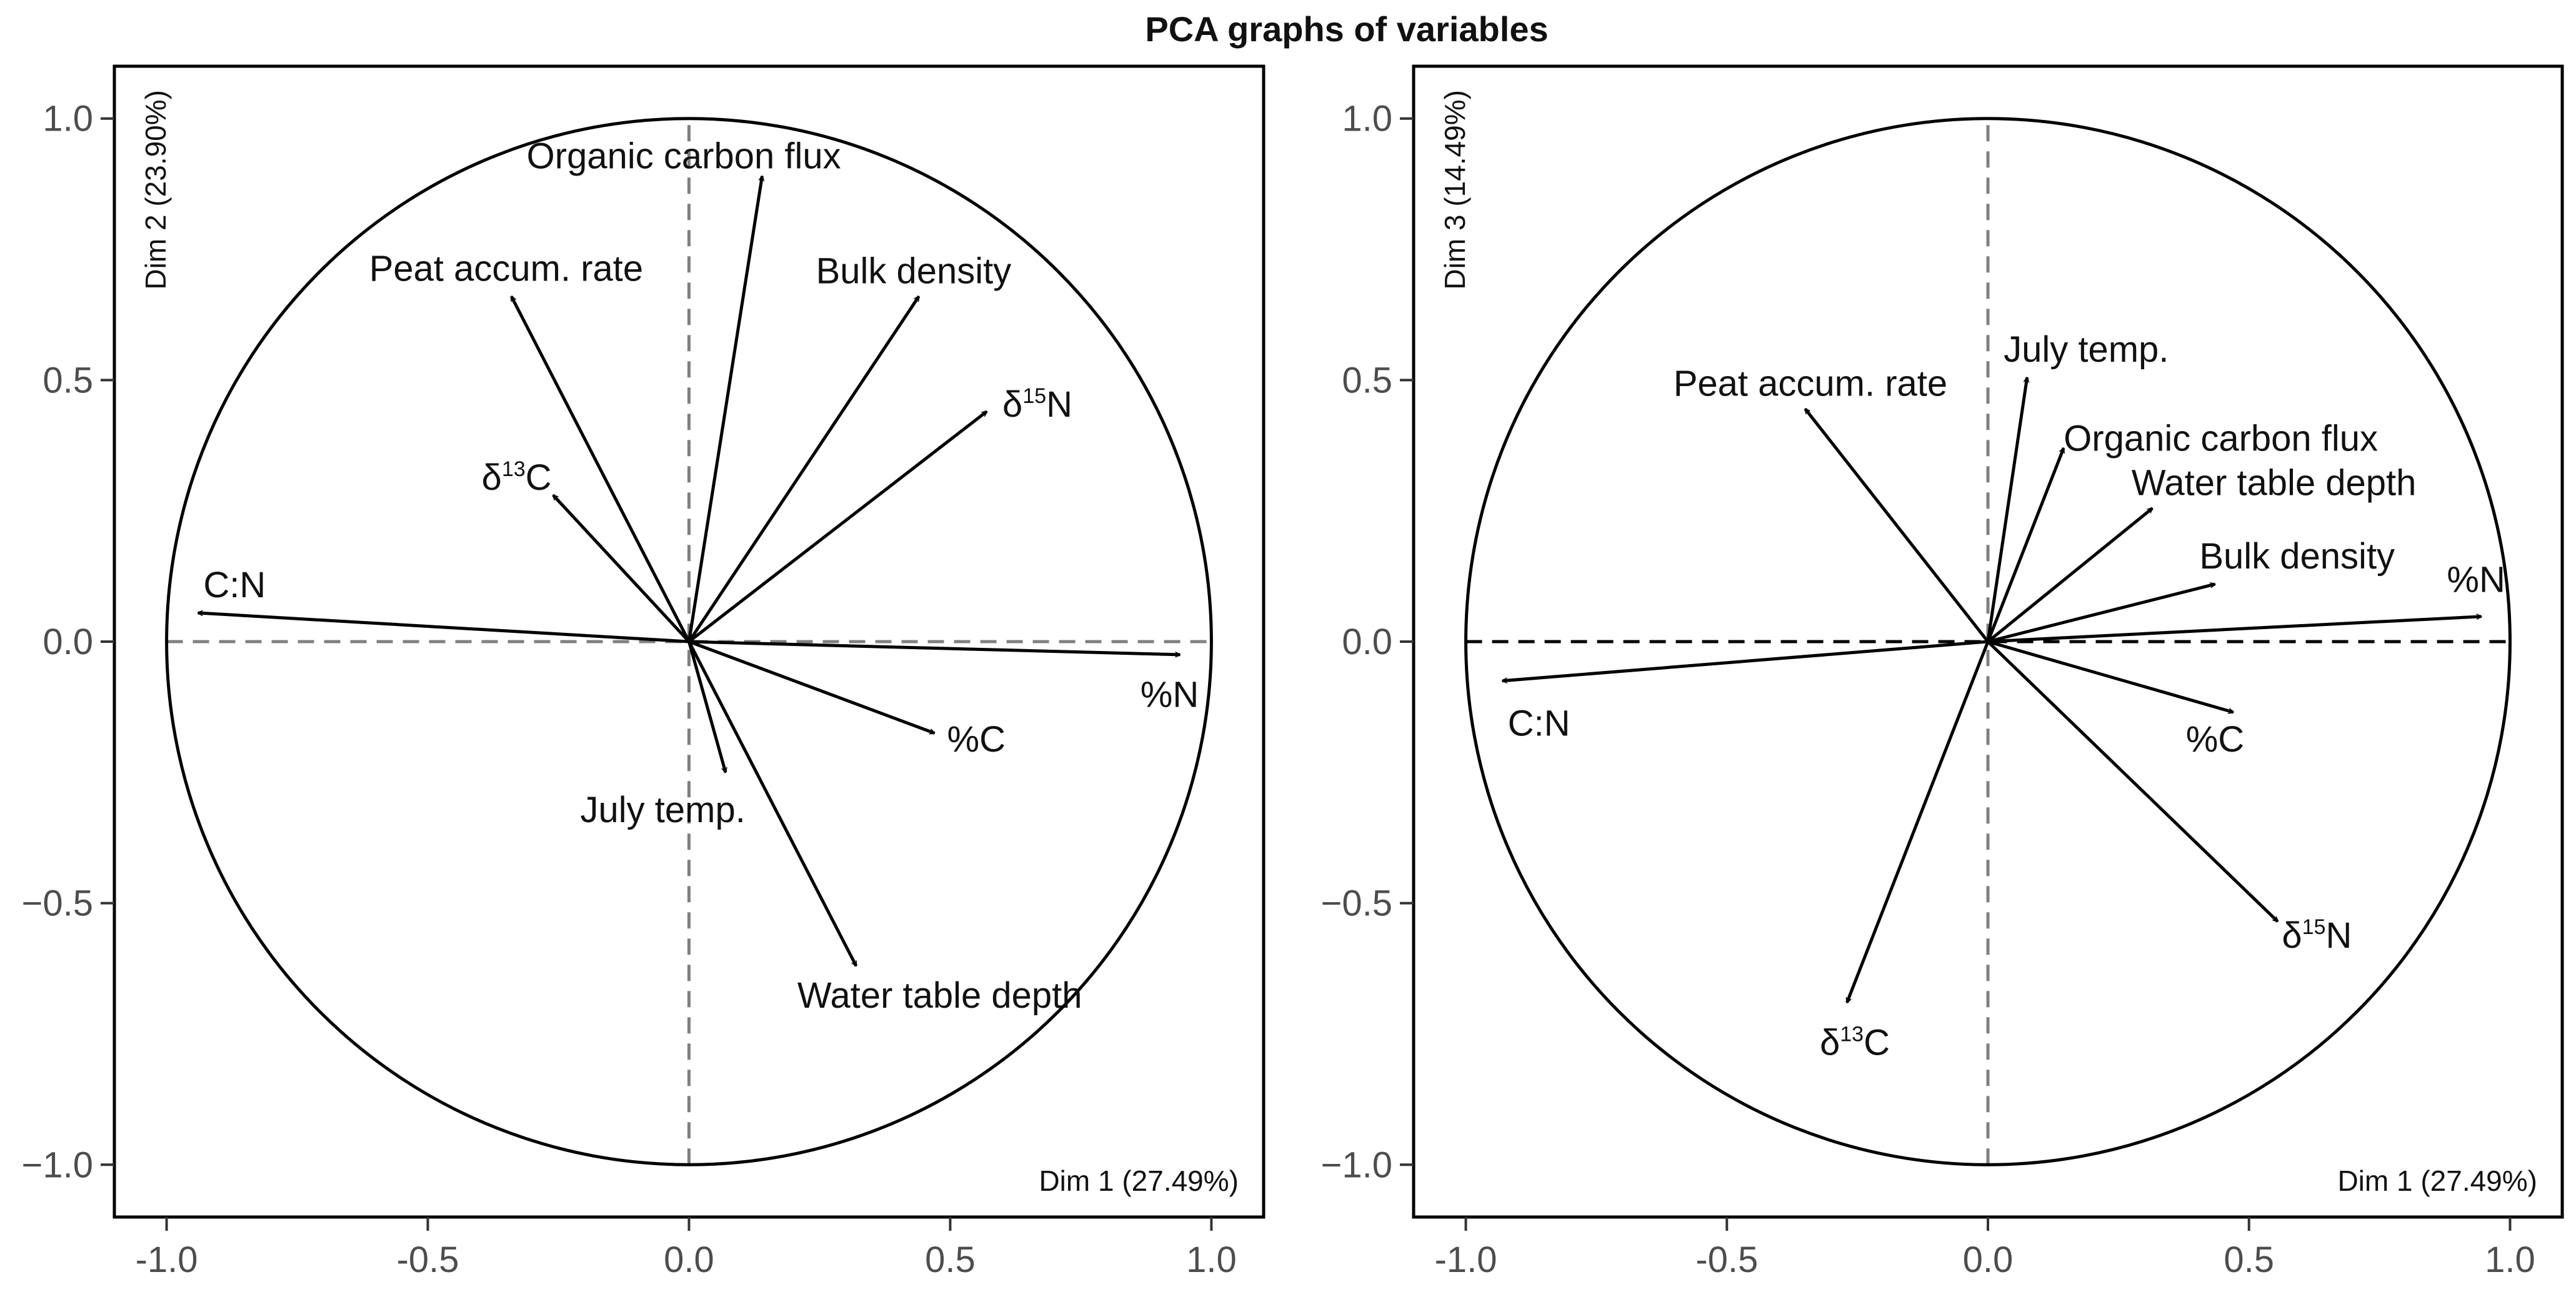 The width and height of the screenshot is (2576, 1292). I want to click on panel-2-vector-arrow-peat-accum-rate, so click(1896, 526).